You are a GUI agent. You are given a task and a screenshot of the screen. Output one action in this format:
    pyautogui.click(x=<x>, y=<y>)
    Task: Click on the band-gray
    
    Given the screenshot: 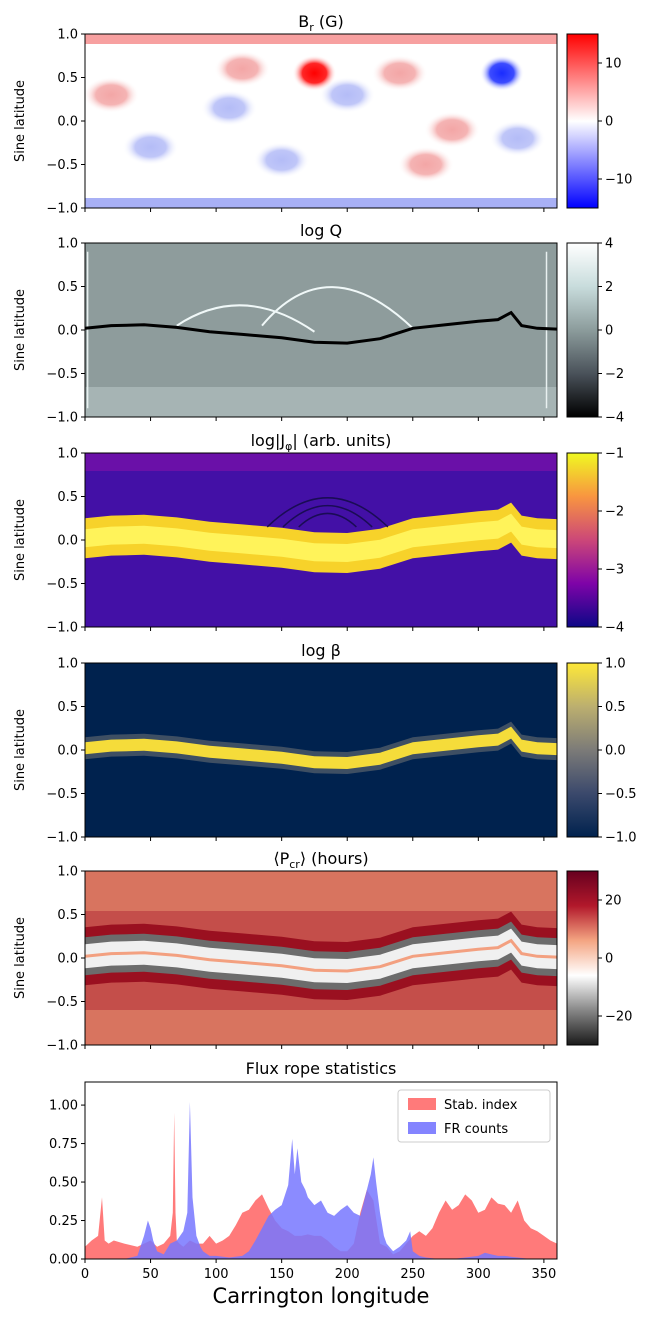 What is the action you would take?
    pyautogui.click(x=321, y=955)
    